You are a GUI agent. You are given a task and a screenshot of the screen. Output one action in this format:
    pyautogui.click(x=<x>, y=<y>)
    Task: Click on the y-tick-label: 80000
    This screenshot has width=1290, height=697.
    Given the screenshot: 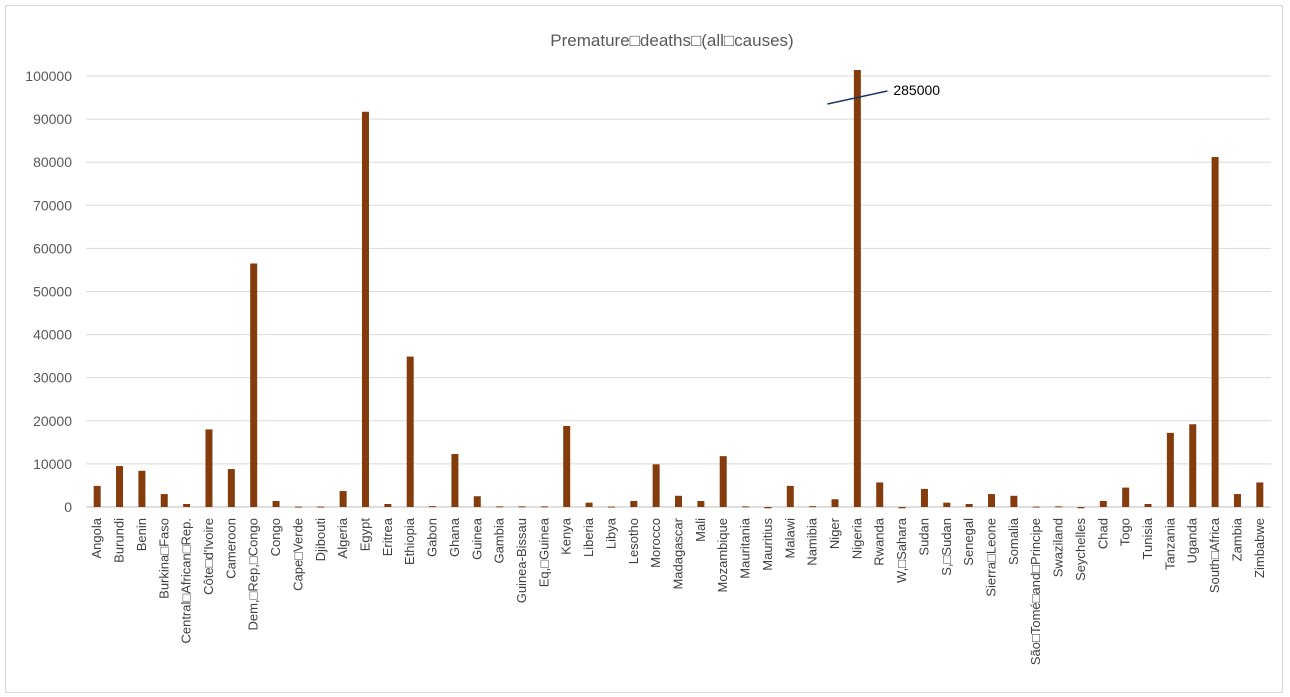 What is the action you would take?
    pyautogui.click(x=52, y=162)
    